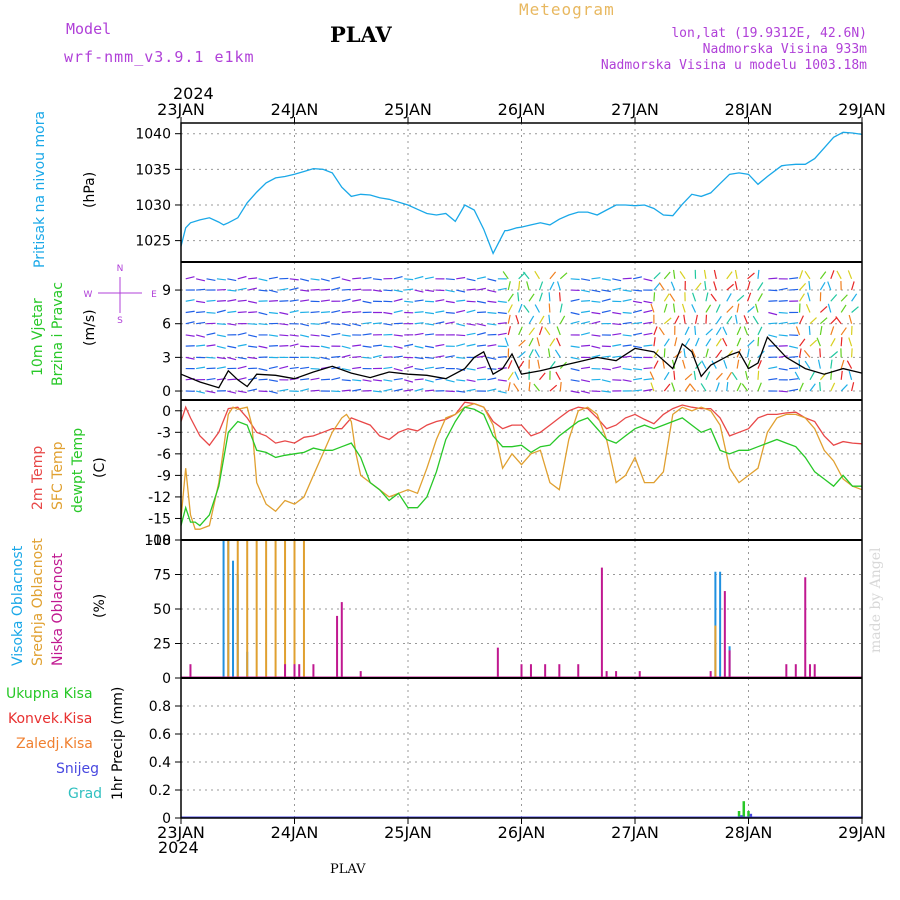 The width and height of the screenshot is (900, 900). I want to click on y-tick-label: 1025, so click(153, 242).